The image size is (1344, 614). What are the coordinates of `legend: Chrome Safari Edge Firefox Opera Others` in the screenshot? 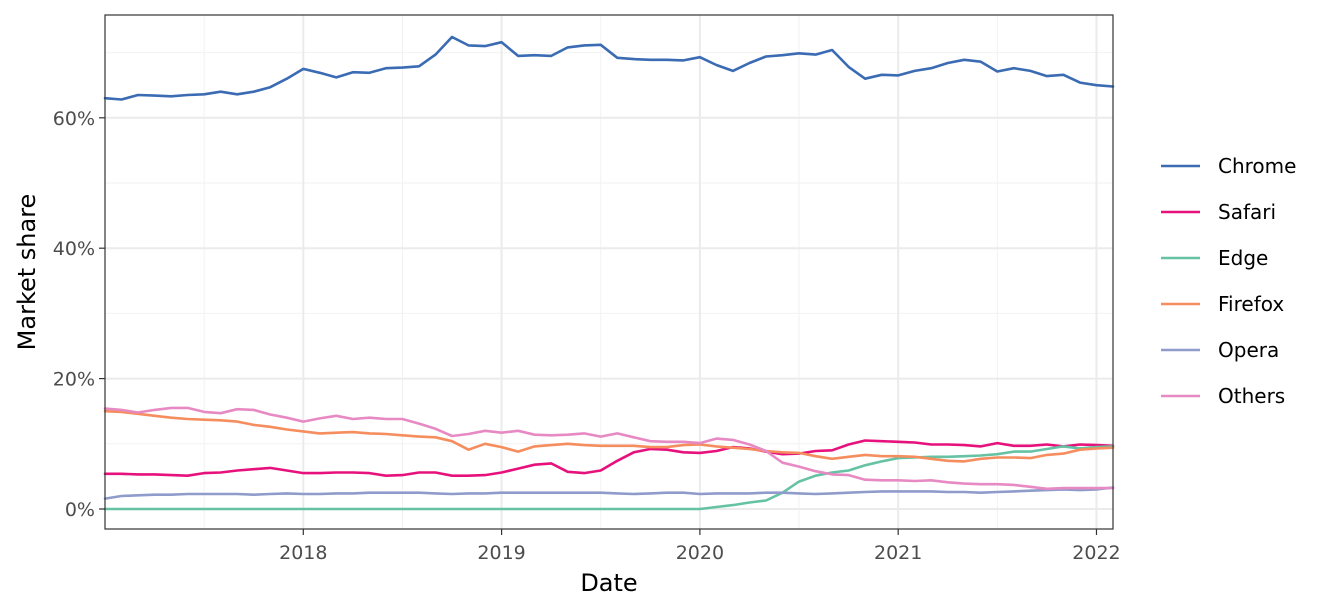 It's located at (1228, 281).